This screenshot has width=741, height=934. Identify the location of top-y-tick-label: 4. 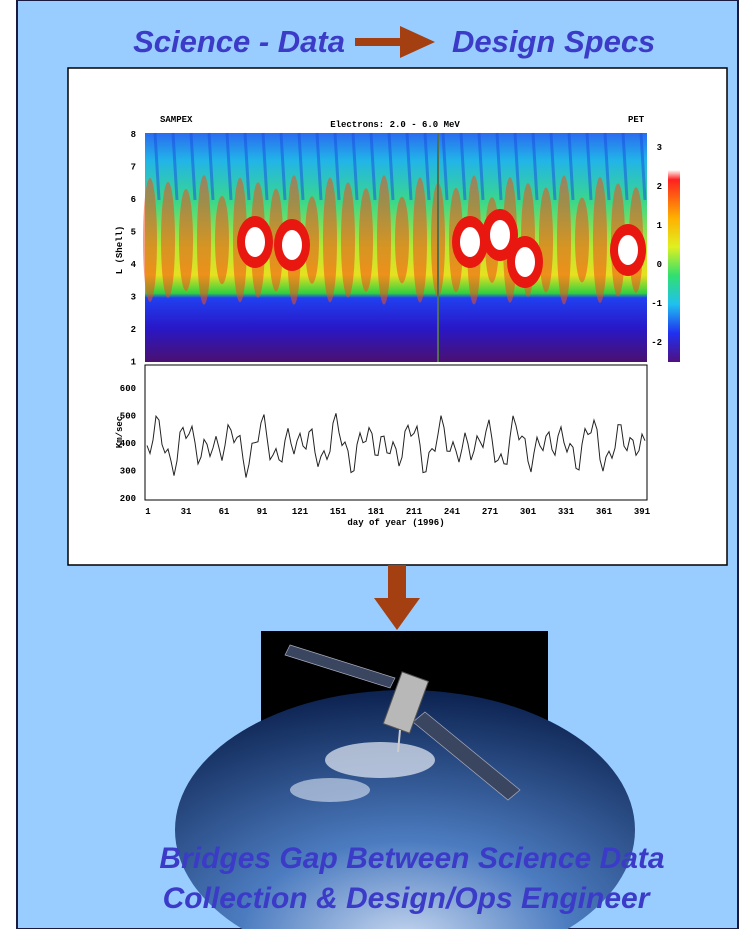
(134, 265).